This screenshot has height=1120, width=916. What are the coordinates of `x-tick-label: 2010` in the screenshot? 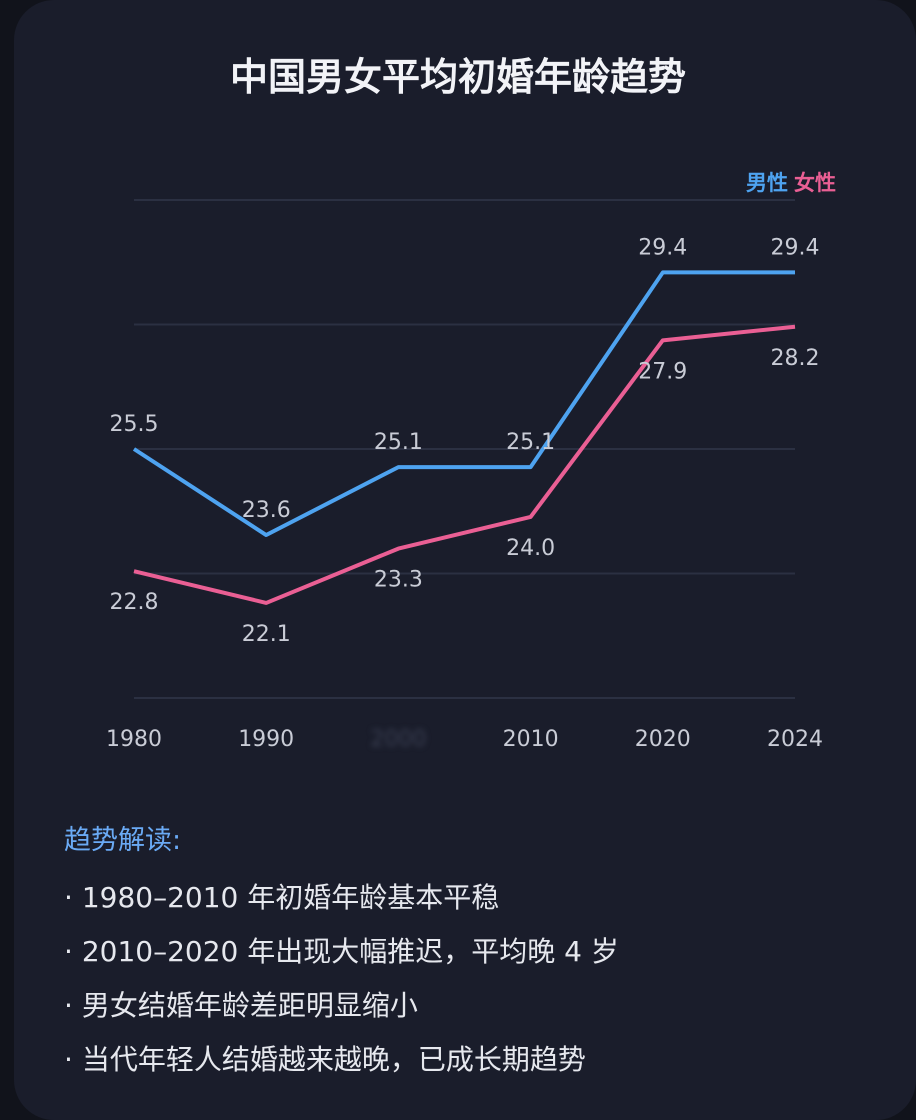 It's located at (531, 739).